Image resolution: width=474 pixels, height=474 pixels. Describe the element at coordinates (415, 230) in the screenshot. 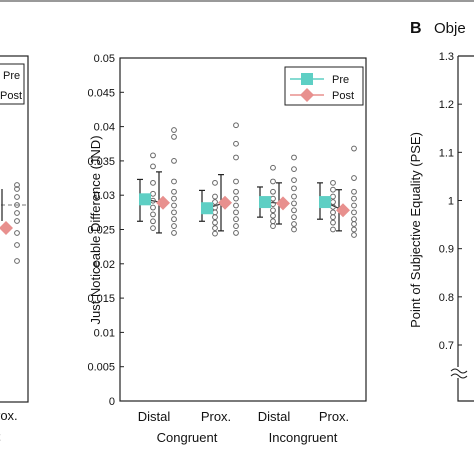

I see `pse-y-axis-label: Point of Subjective Equality (PSE)` at that location.